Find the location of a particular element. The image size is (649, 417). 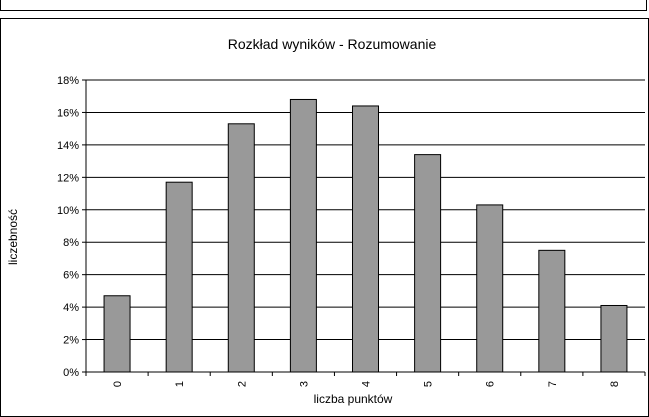

x-tick-label: 3 is located at coordinates (304, 384).